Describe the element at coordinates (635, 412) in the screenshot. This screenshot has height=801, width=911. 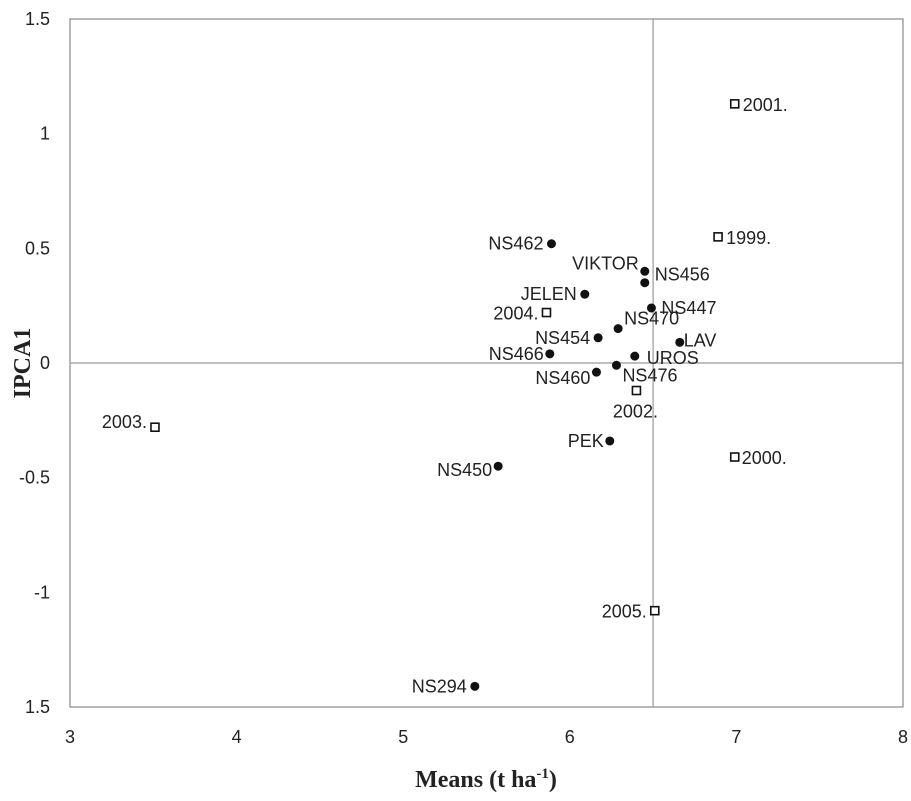
I see `data-point-label: 2002.` at that location.